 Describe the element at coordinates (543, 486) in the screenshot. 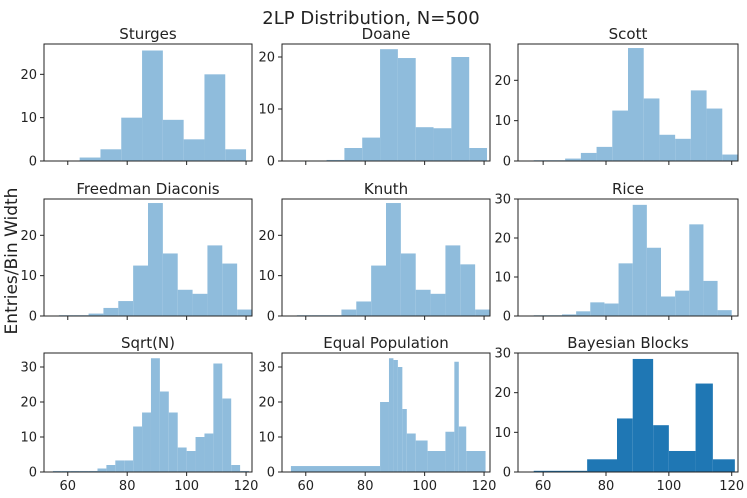

I see `x-tick-label-bayesian-blocks-60: 60` at that location.